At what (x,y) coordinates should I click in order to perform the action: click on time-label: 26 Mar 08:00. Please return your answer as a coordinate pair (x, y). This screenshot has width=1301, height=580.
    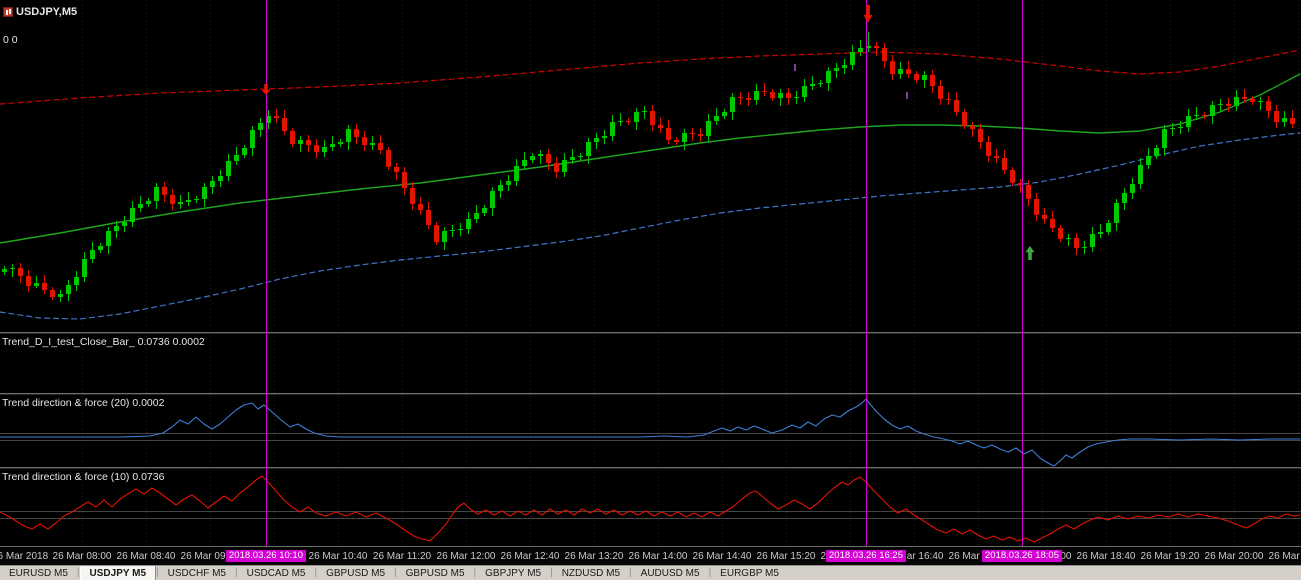
    Looking at the image, I should click on (82, 556).